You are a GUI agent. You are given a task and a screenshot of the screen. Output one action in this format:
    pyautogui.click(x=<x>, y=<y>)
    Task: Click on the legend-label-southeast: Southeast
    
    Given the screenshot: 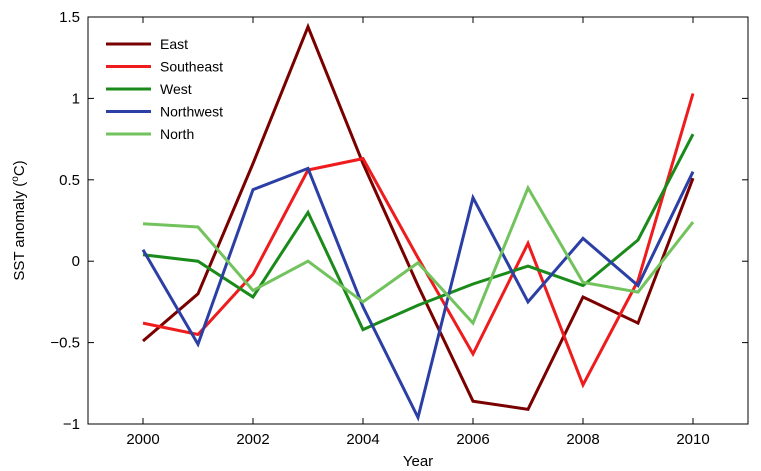 What is the action you would take?
    pyautogui.click(x=191, y=67)
    